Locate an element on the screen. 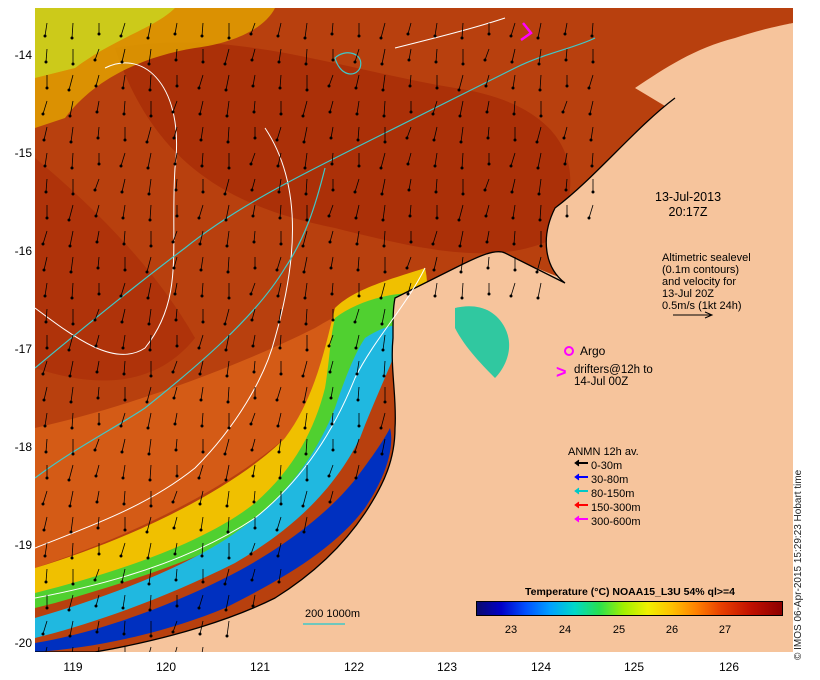 The width and height of the screenshot is (820, 680). colorbar-tick: 25 is located at coordinates (619, 630).